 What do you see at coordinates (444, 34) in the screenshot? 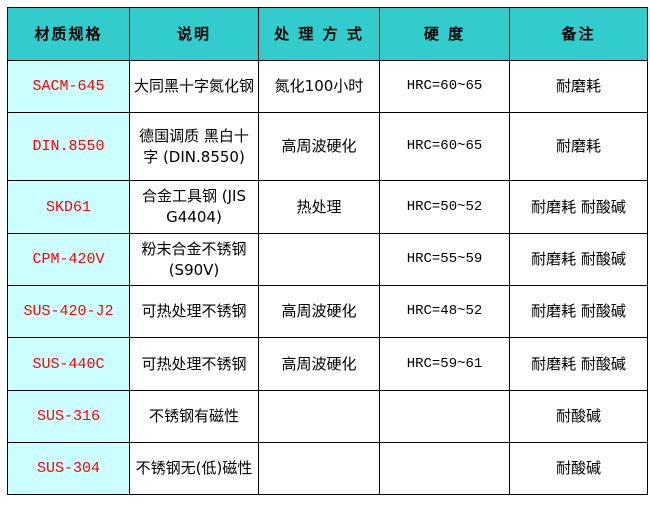
I see `header-hardness: 硬 度` at bounding box center [444, 34].